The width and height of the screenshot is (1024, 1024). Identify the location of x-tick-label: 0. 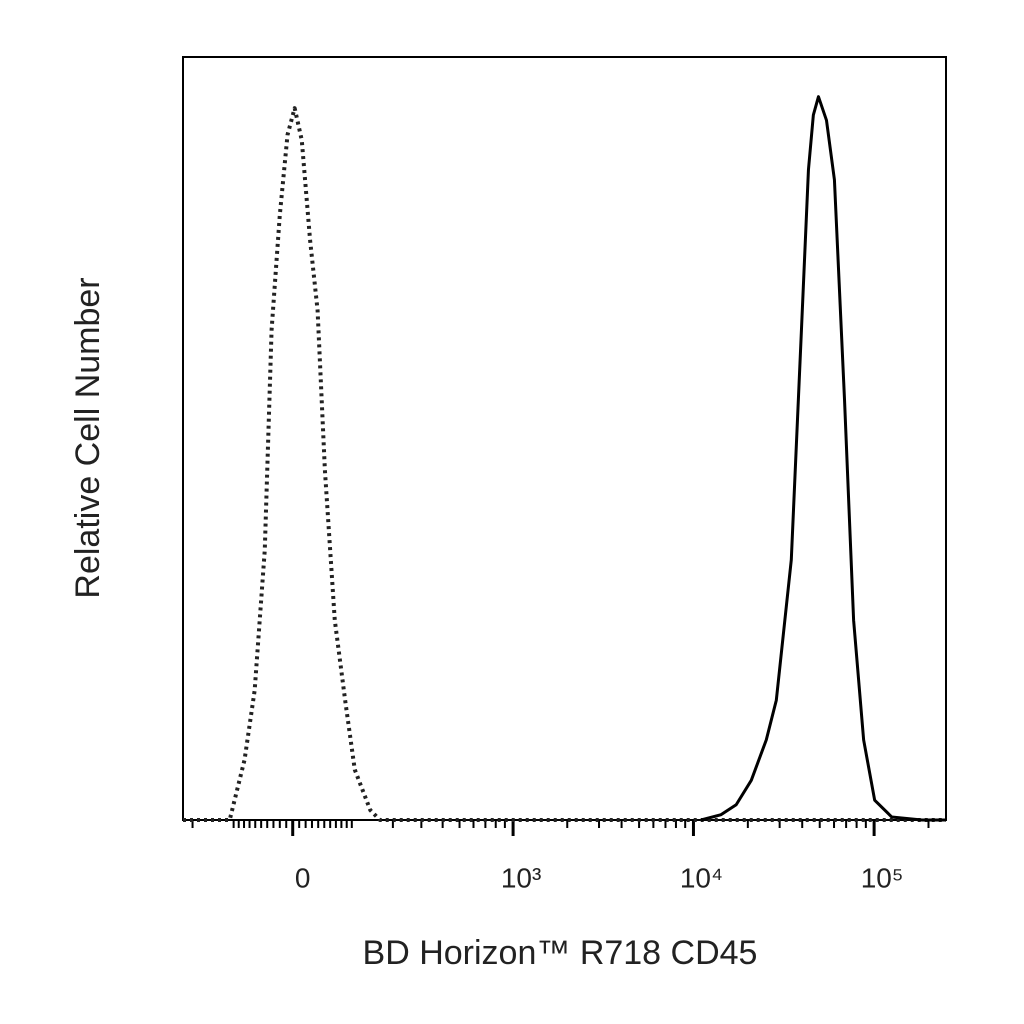
(303, 877).